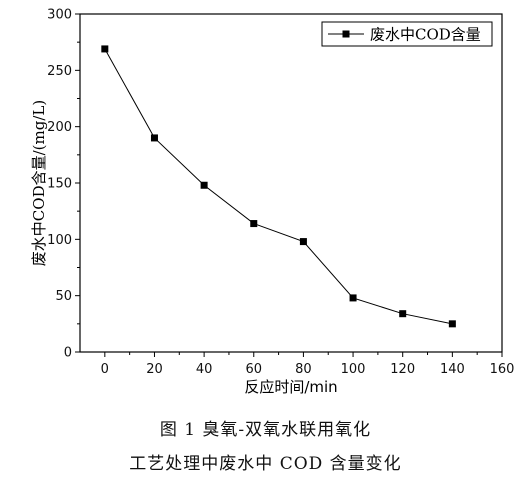 This screenshot has height=483, width=531. Describe the element at coordinates (59, 71) in the screenshot. I see `y-tick-label: 250` at that location.